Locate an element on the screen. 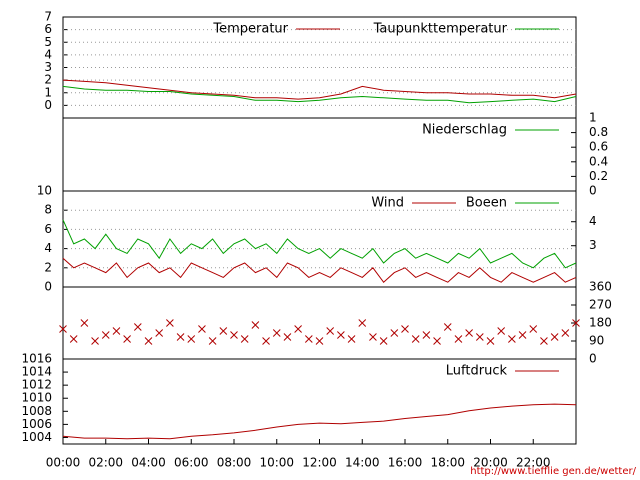 The height and width of the screenshot is (480, 640). x-tick-label: 00:00 is located at coordinates (63, 463).